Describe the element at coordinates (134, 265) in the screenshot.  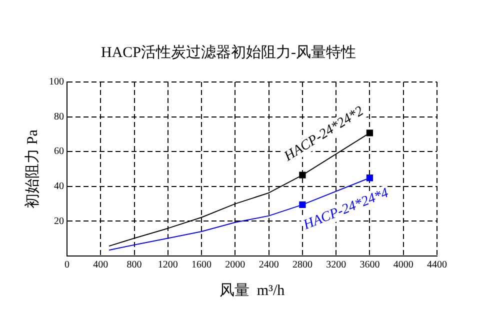
I see `x-tick-label: 800` at that location.